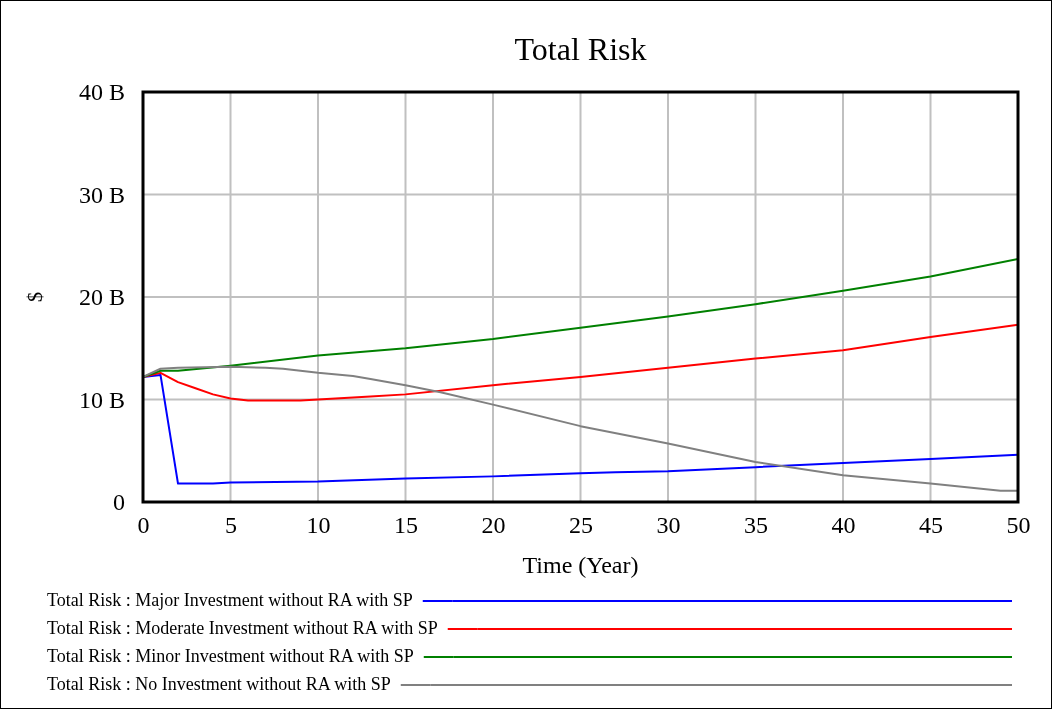 Image resolution: width=1052 pixels, height=709 pixels. Describe the element at coordinates (242, 628) in the screenshot. I see `legend-label: Total Risk : Moderate Investment without RA with SP` at that location.